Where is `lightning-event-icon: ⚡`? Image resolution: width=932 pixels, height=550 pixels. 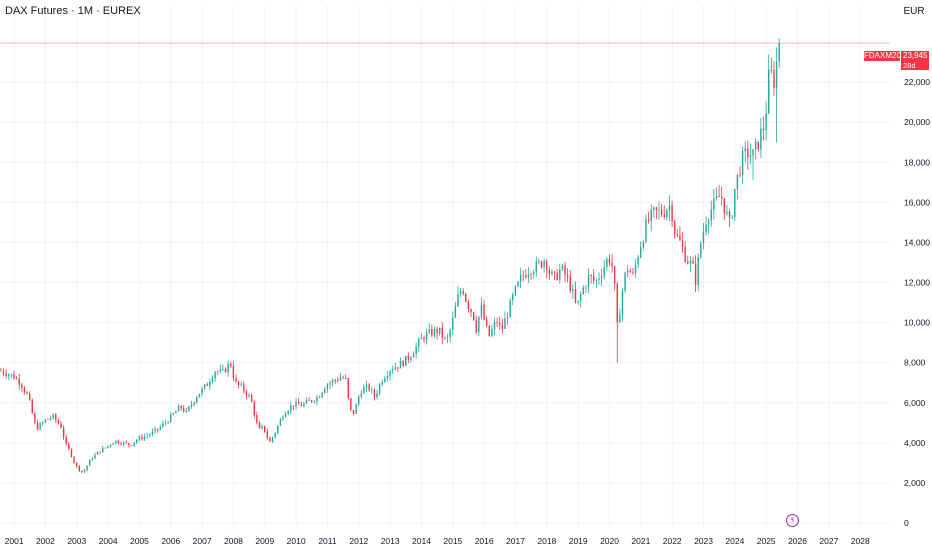 lightning-event-icon: ⚡ is located at coordinates (792, 520).